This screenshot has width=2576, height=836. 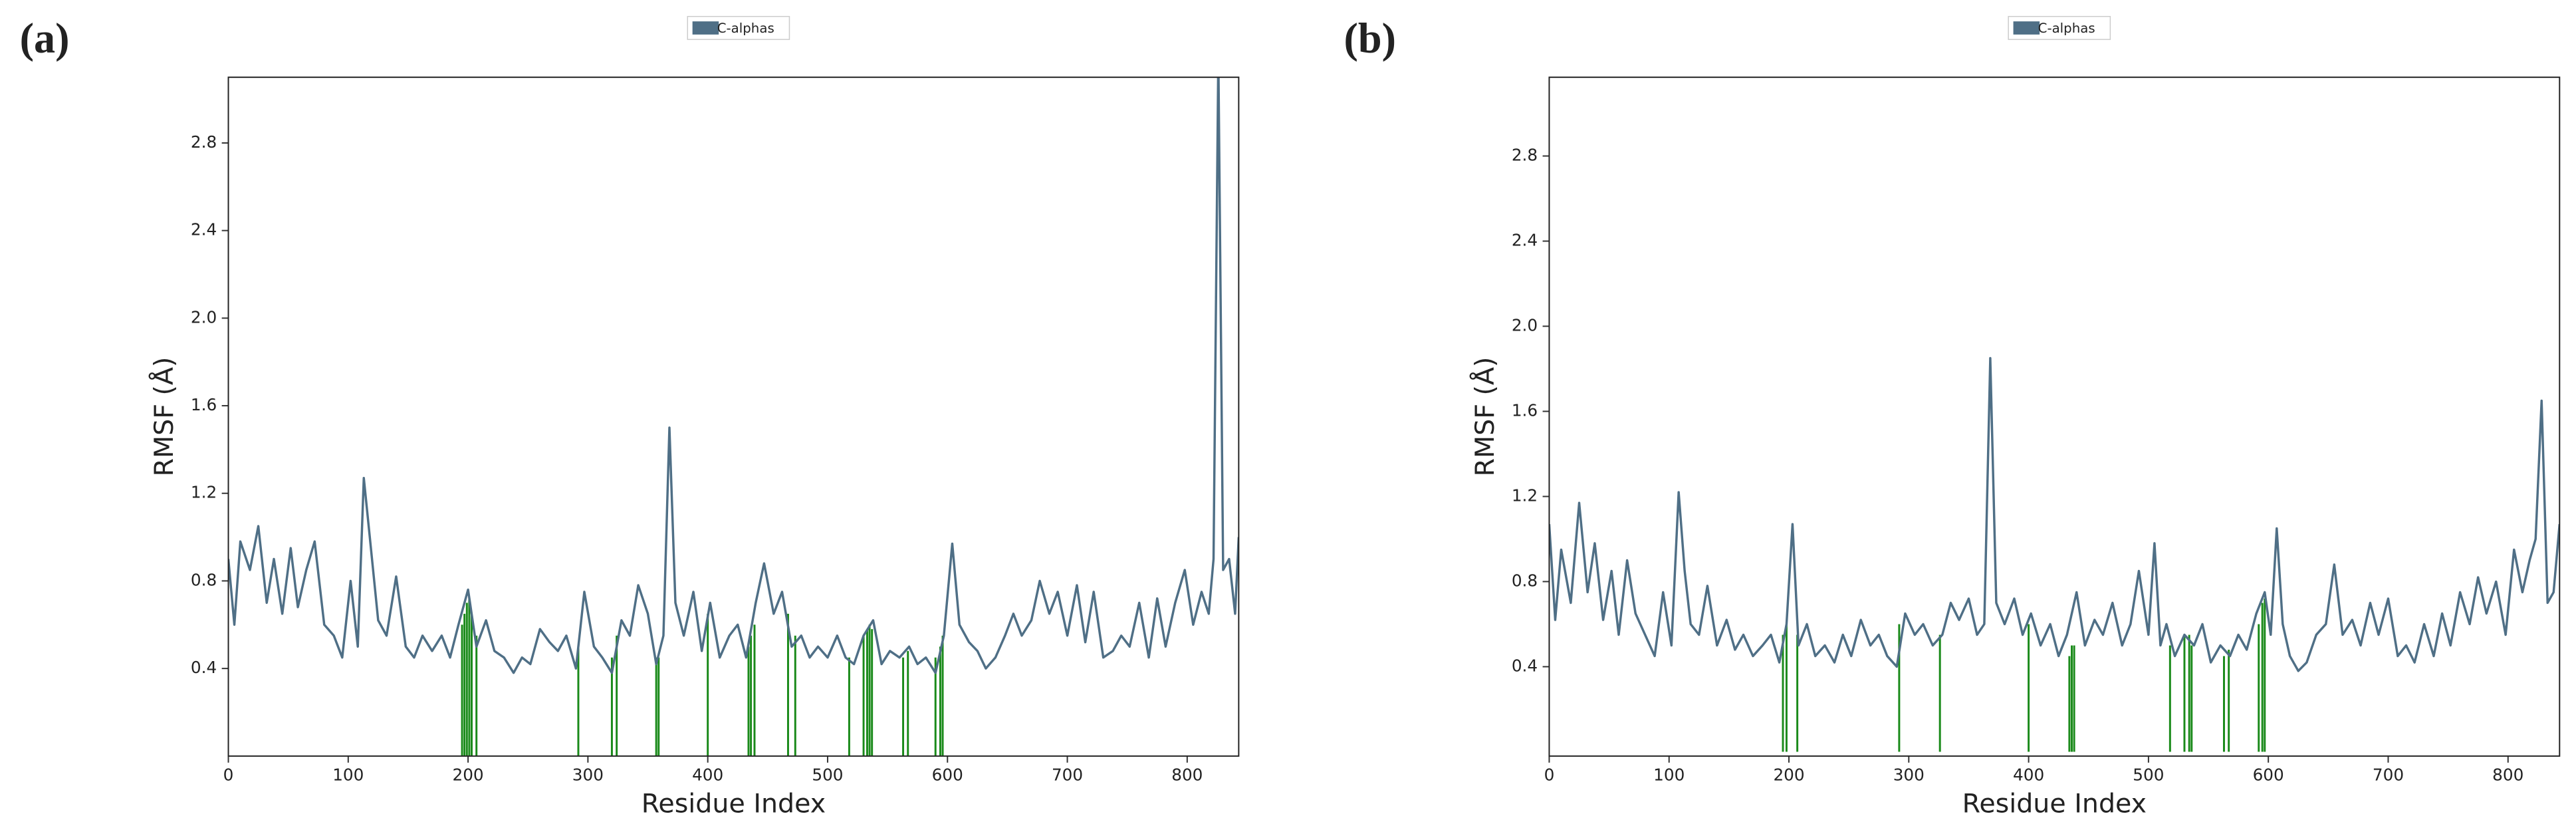 I want to click on panel-label: (b), so click(x=1370, y=39).